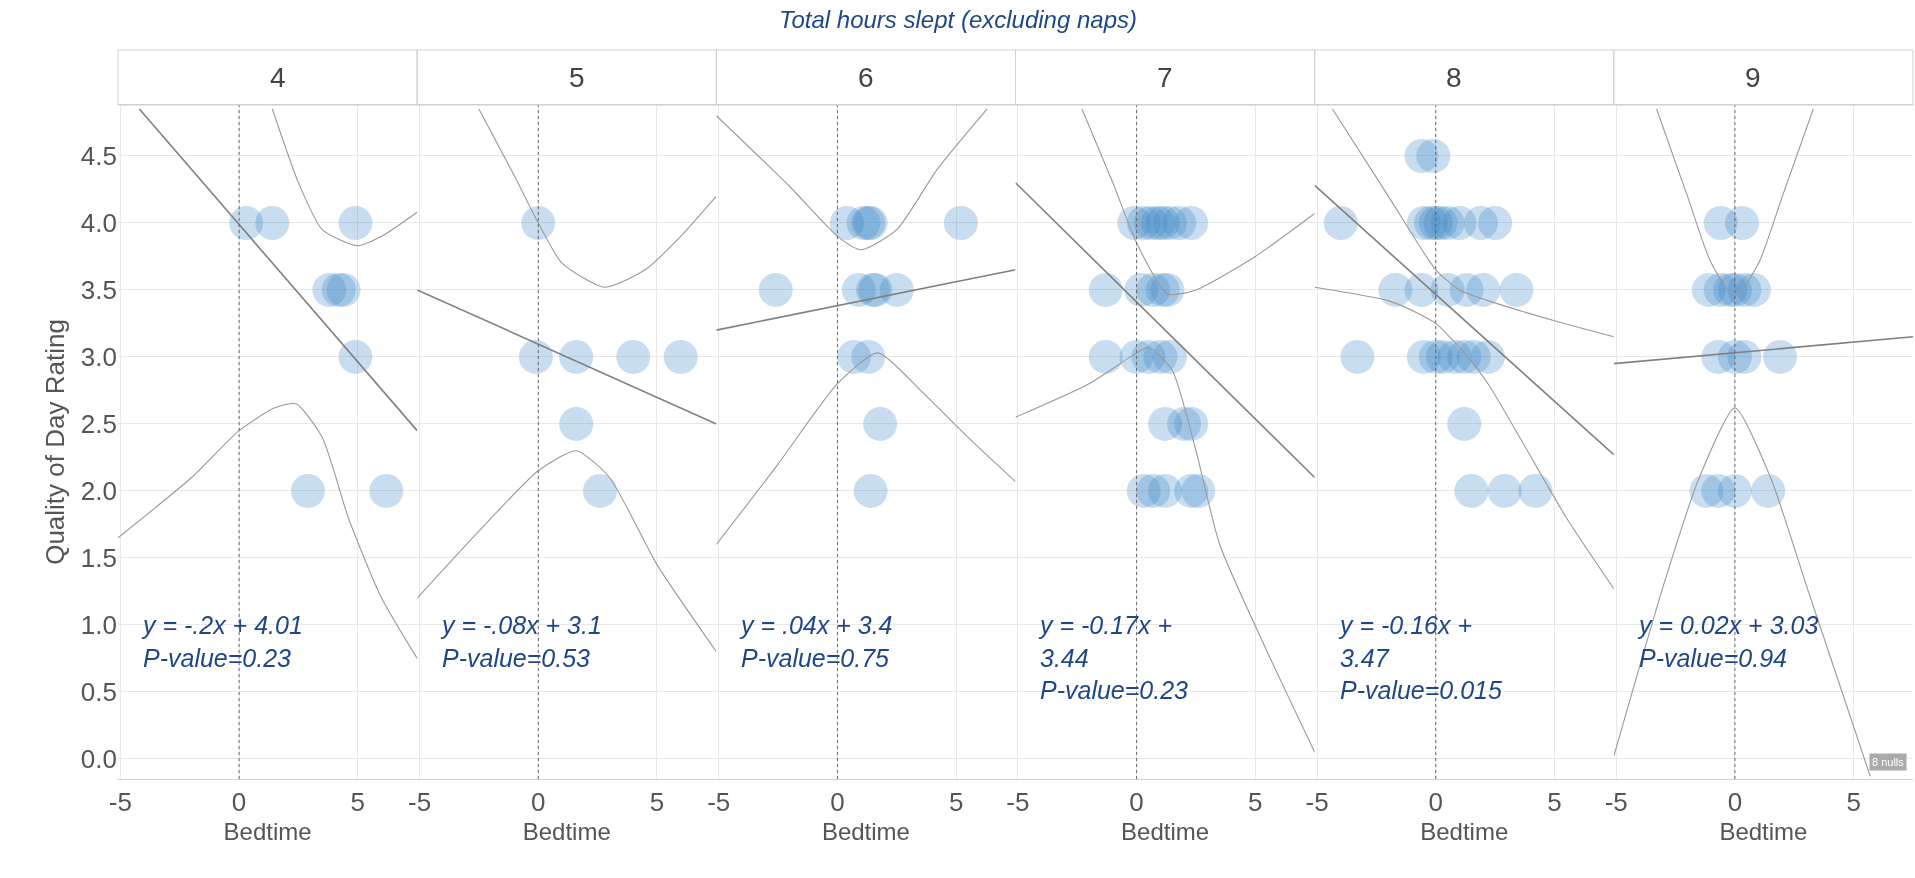 Image resolution: width=1915 pixels, height=878 pixels. I want to click on annotation: y = -.2x + 4.01 P-value=0.23, so click(222, 641).